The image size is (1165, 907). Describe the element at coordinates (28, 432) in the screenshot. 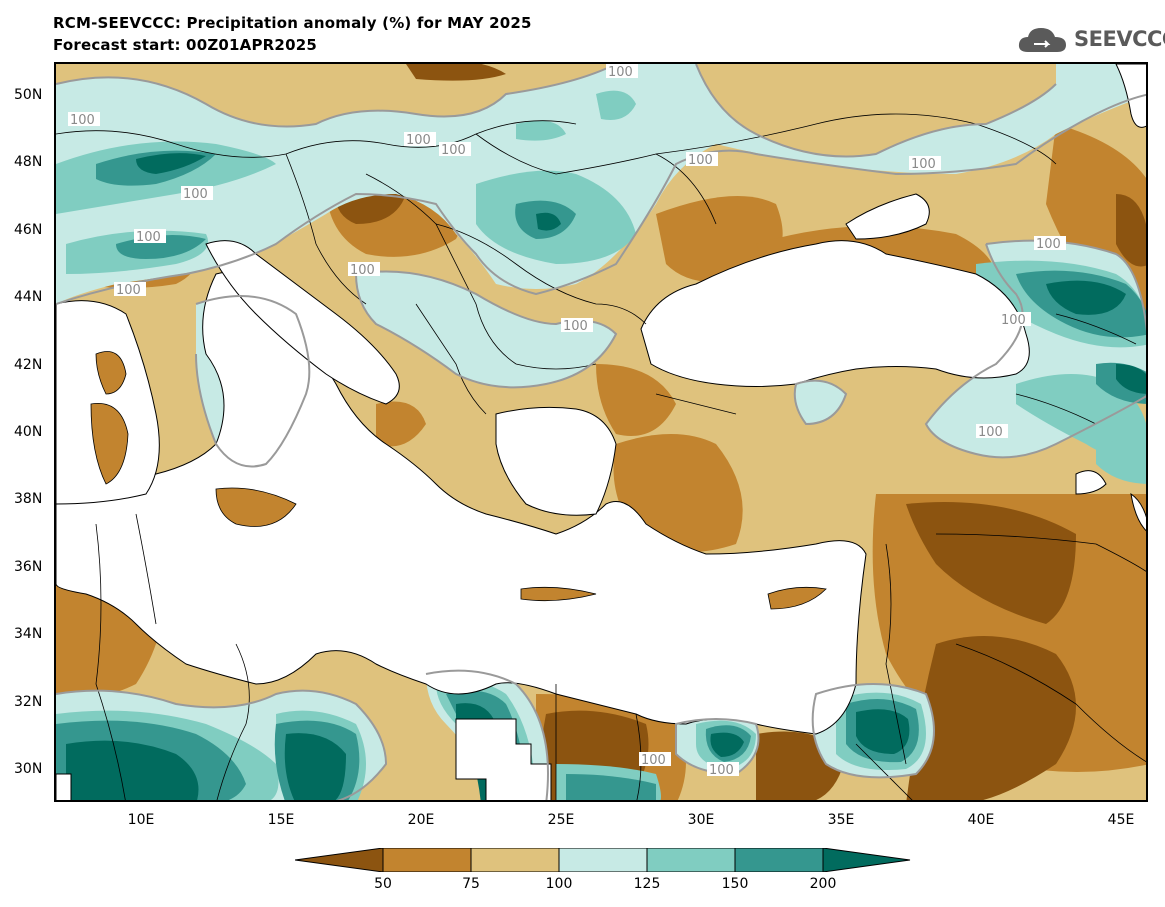

I see `lat-label: 40N` at that location.